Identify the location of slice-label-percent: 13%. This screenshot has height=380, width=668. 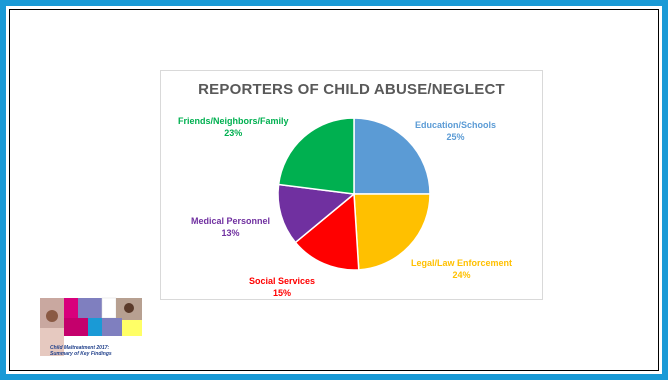
(230, 233).